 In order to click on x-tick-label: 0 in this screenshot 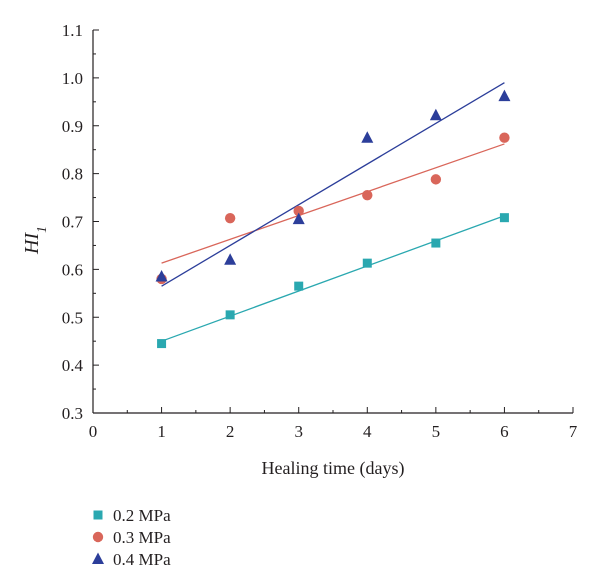, I will do `click(93, 431)`.